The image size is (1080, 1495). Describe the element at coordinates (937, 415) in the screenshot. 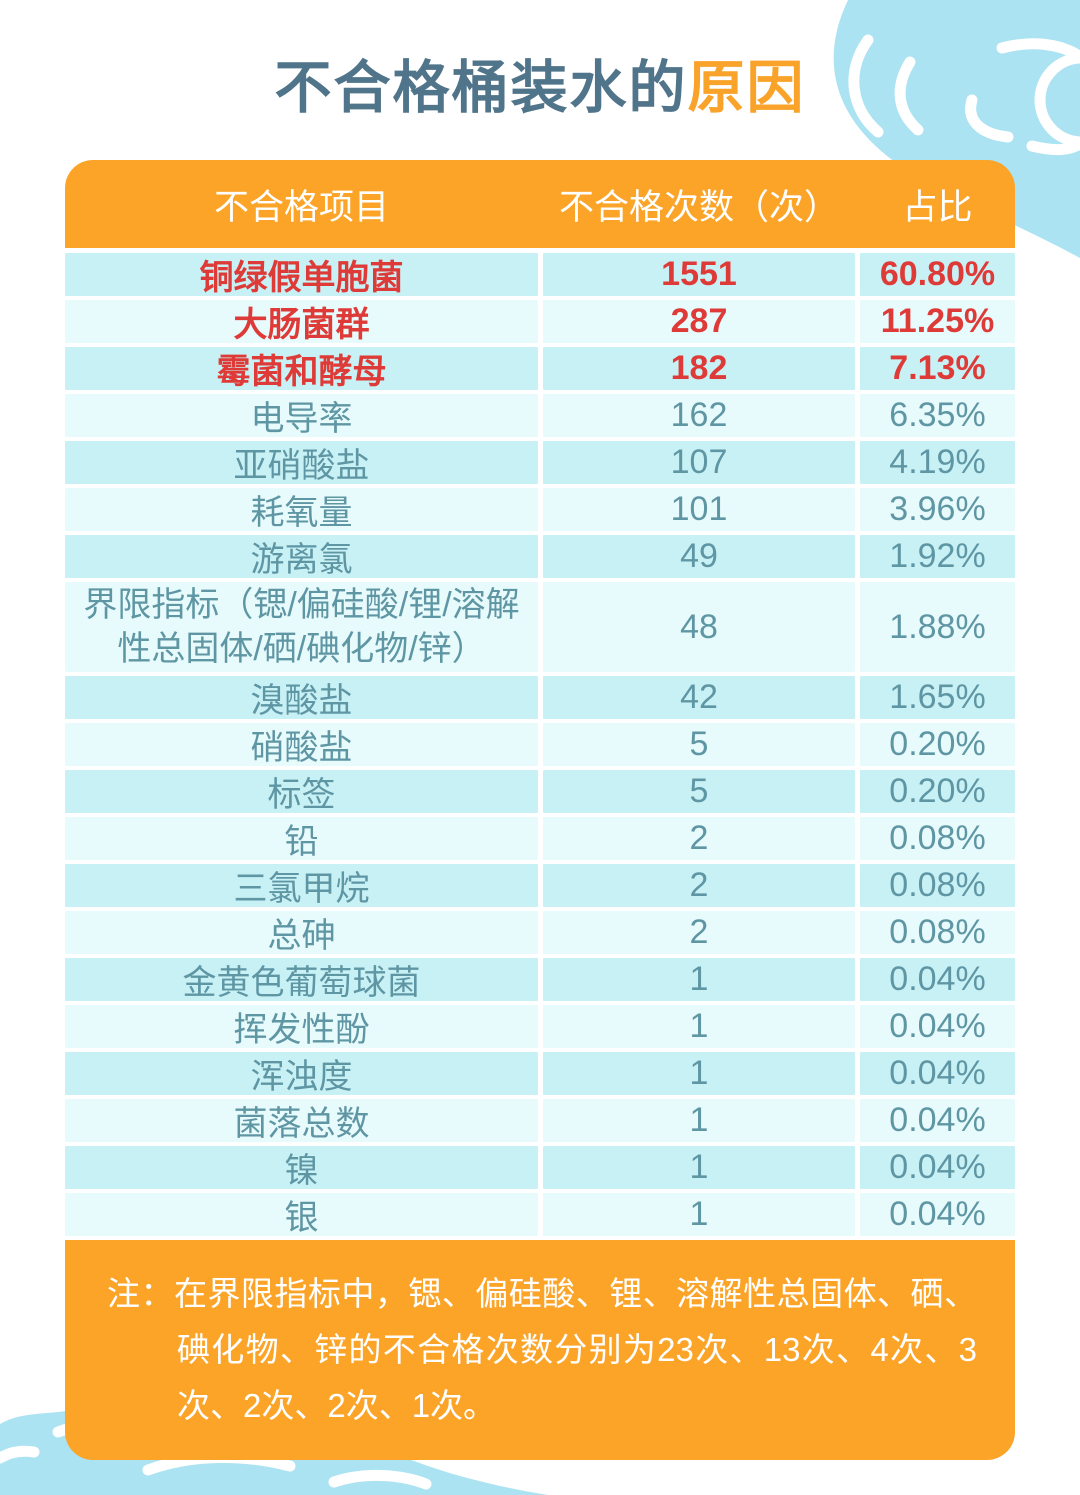

I see `cell-pct: 6.35%` at that location.